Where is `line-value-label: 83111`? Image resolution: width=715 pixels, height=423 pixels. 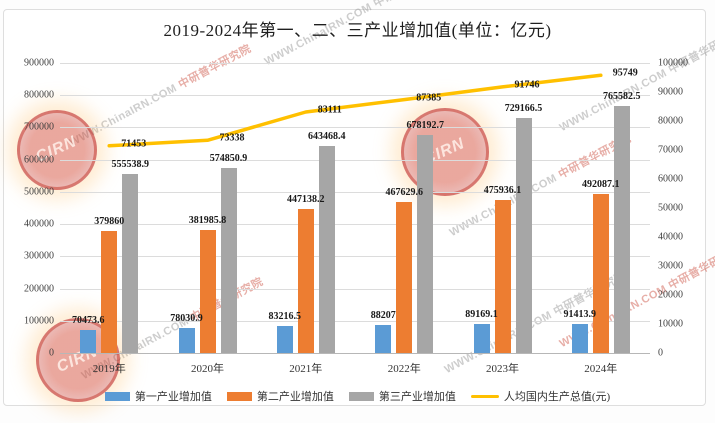 line-value-label: 83111 is located at coordinates (329, 110).